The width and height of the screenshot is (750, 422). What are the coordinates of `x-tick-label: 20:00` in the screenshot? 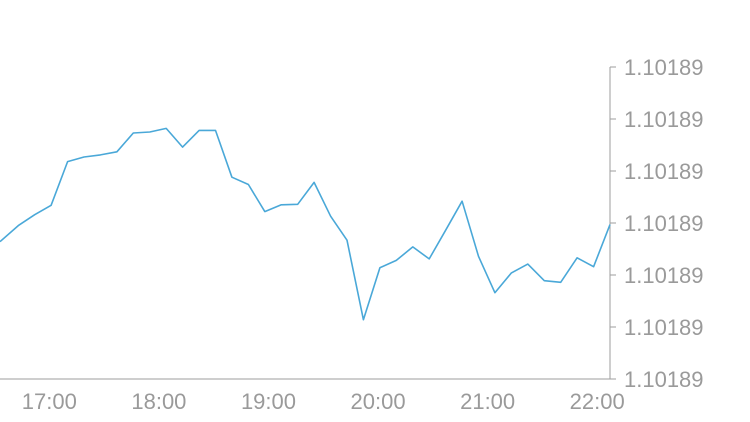 It's located at (378, 401).